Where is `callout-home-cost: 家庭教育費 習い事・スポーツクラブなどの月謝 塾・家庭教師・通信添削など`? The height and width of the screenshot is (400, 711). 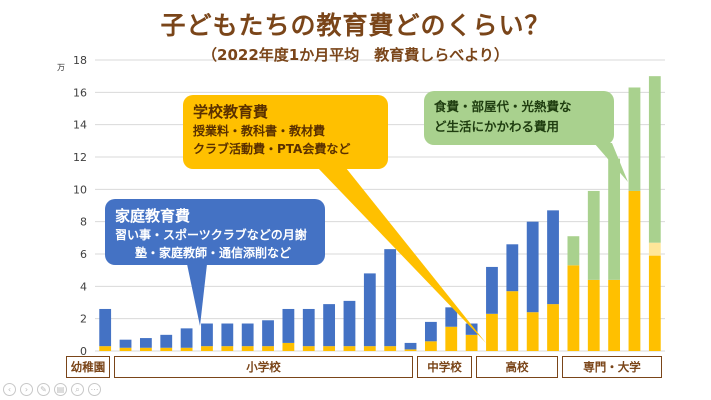 callout-home-cost: 家庭教育費 習い事・スポーツクラブなどの月謝 塾・家庭教師・通信添削など is located at coordinates (215, 232).